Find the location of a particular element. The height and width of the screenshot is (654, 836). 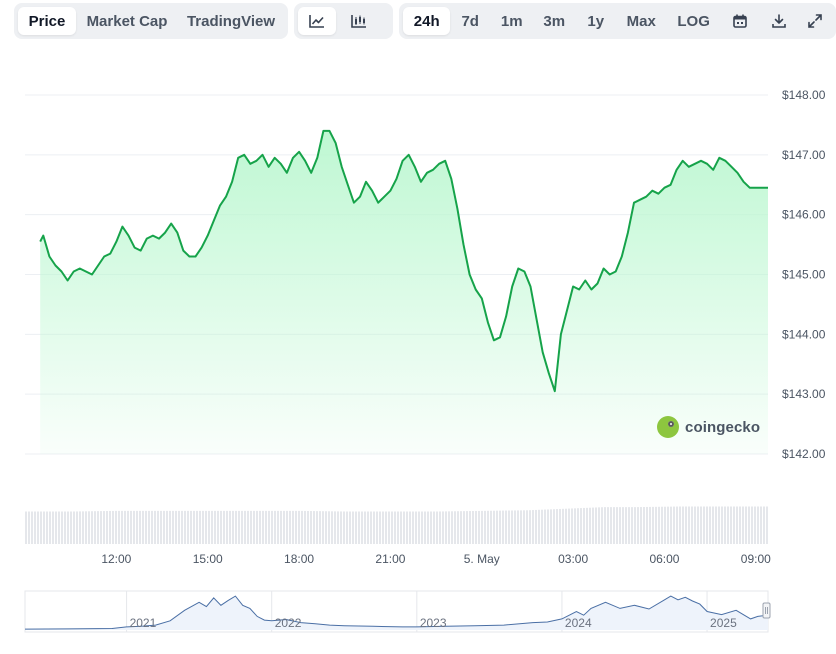

range-3m: 3m is located at coordinates (554, 21).